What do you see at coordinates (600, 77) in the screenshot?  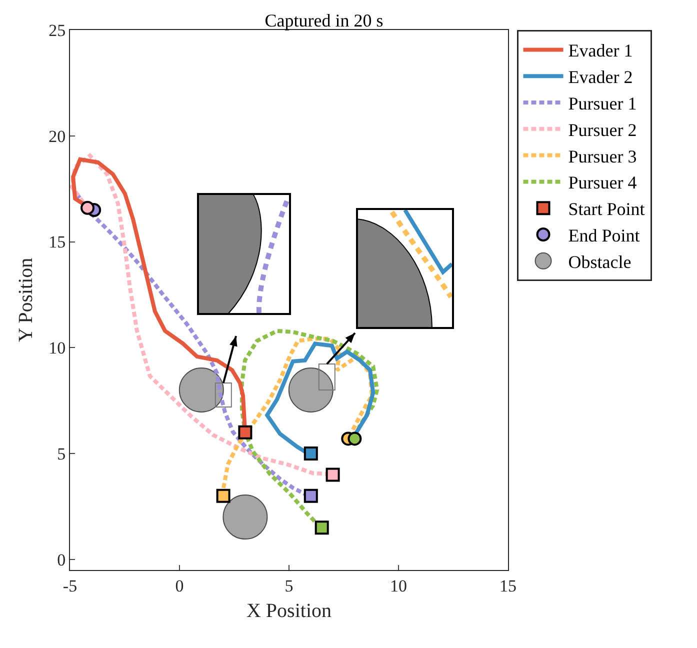 I see `legend-label: Evader 2` at bounding box center [600, 77].